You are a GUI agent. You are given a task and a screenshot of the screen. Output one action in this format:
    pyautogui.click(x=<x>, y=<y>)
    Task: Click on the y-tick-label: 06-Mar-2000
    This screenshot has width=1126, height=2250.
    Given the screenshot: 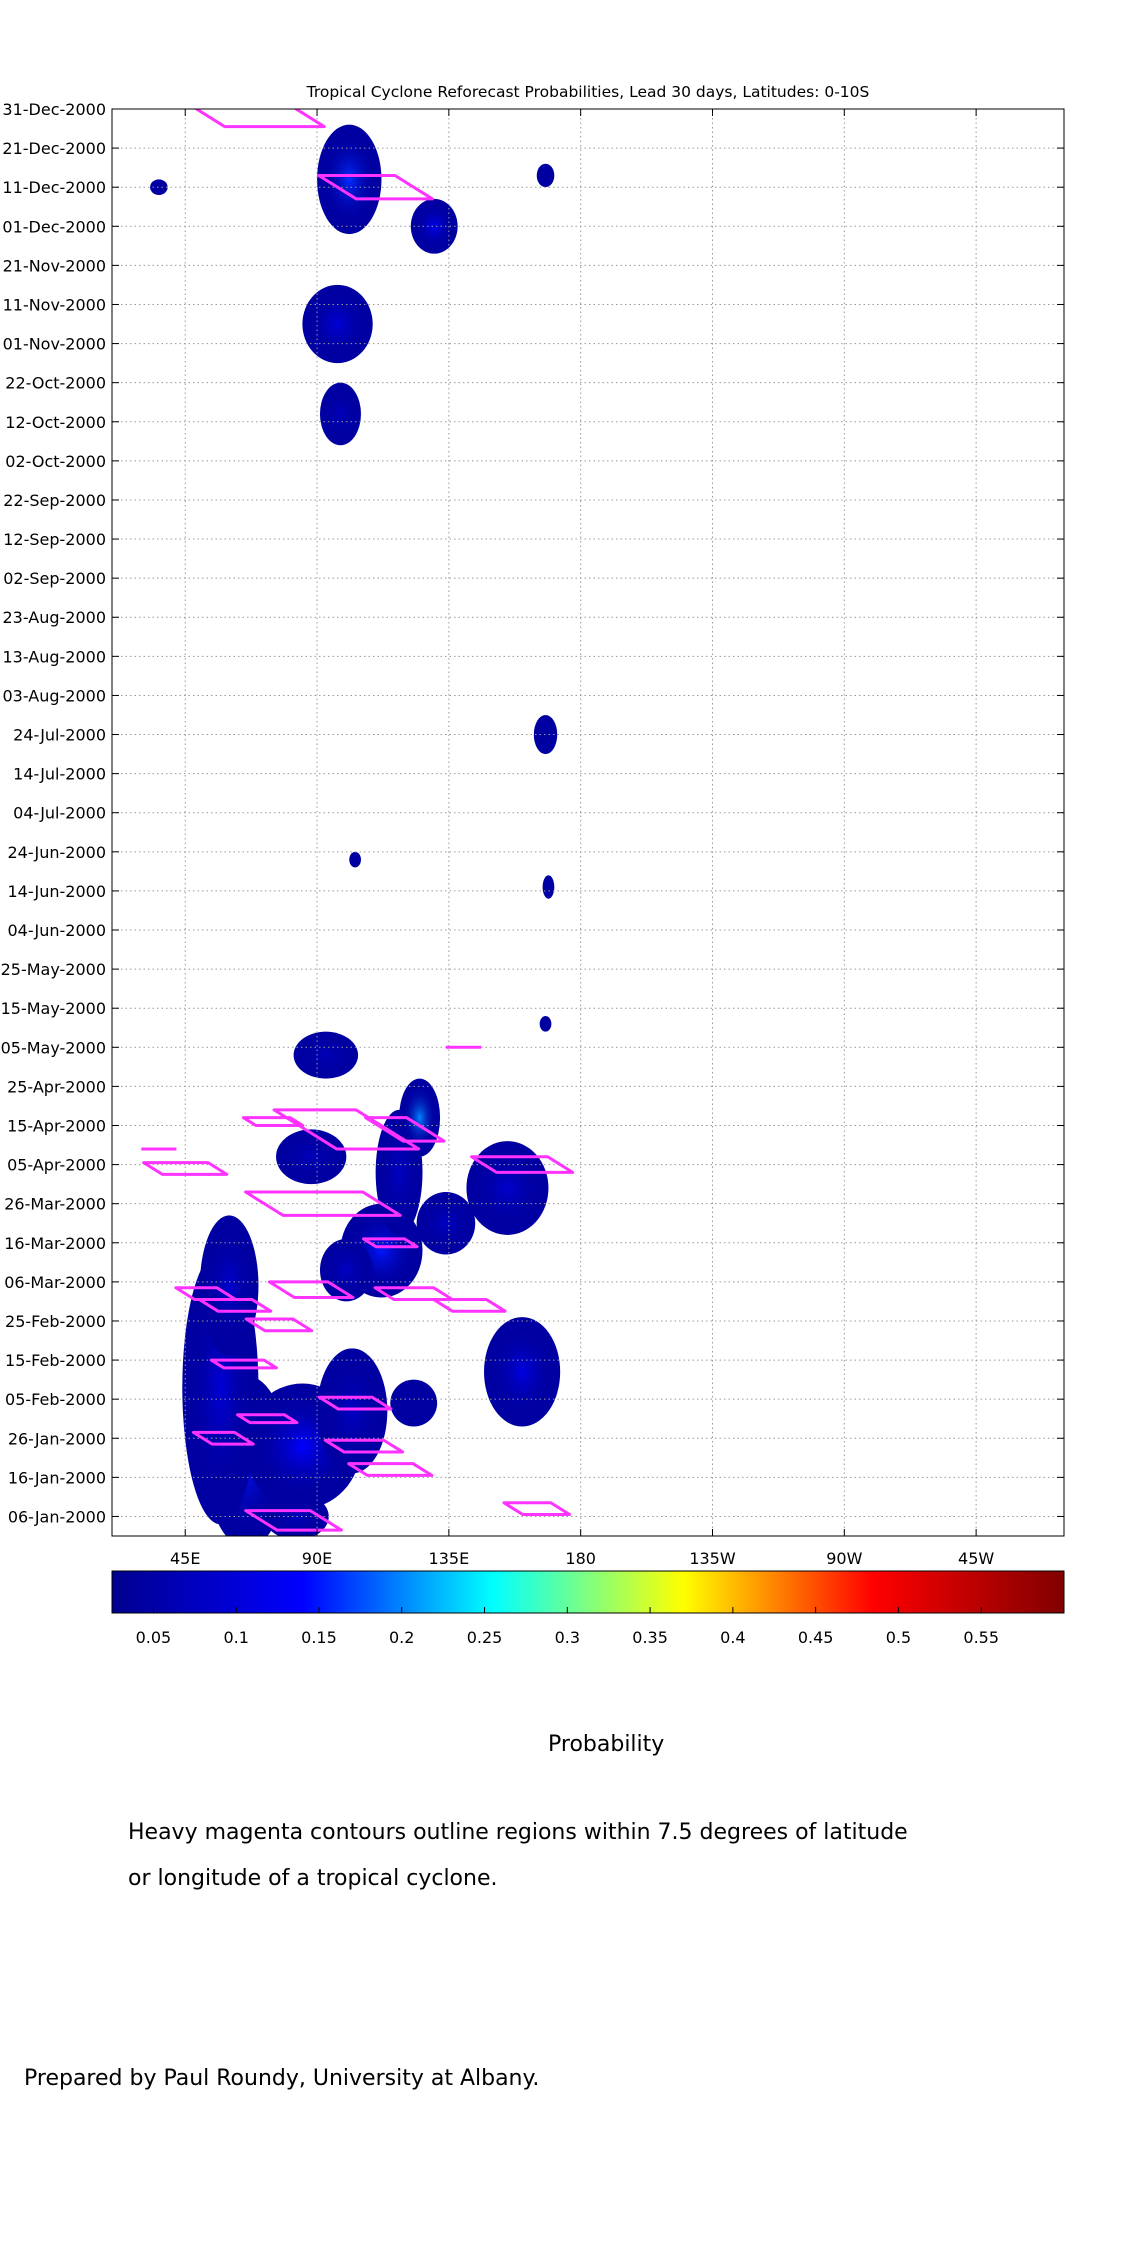 What is the action you would take?
    pyautogui.click(x=55, y=1282)
    